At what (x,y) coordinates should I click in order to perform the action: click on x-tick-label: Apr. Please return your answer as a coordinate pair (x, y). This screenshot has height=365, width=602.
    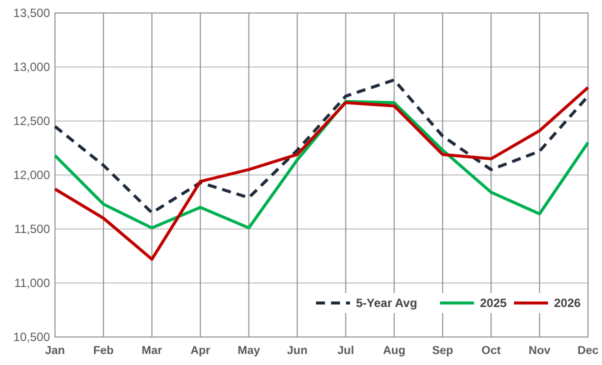
    Looking at the image, I should click on (200, 351).